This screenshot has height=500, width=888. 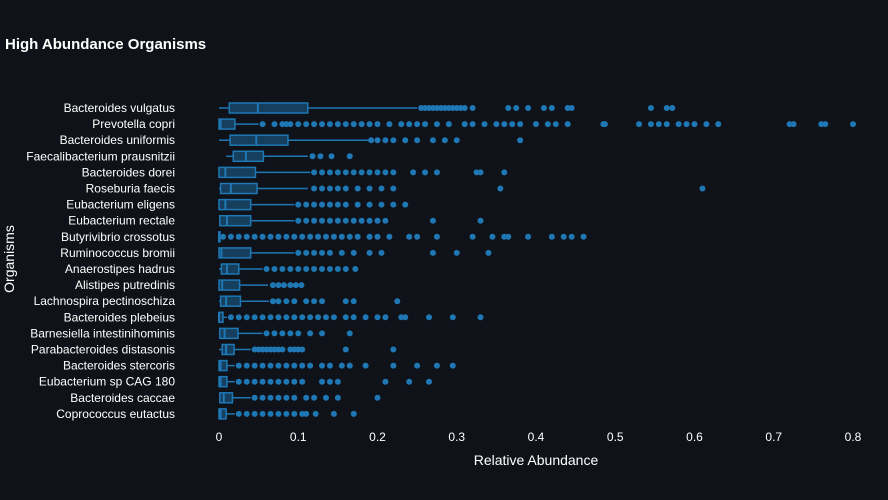 What do you see at coordinates (107, 382) in the screenshot?
I see `y-tick-label: Eubacterium sp CAG 180` at bounding box center [107, 382].